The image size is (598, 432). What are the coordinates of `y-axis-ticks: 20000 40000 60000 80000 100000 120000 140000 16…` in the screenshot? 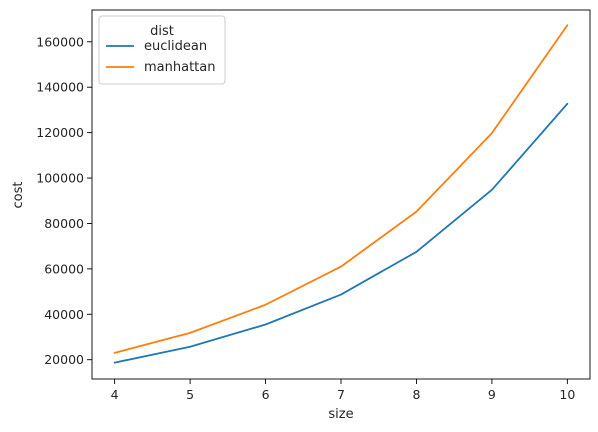 It's located at (64, 200).